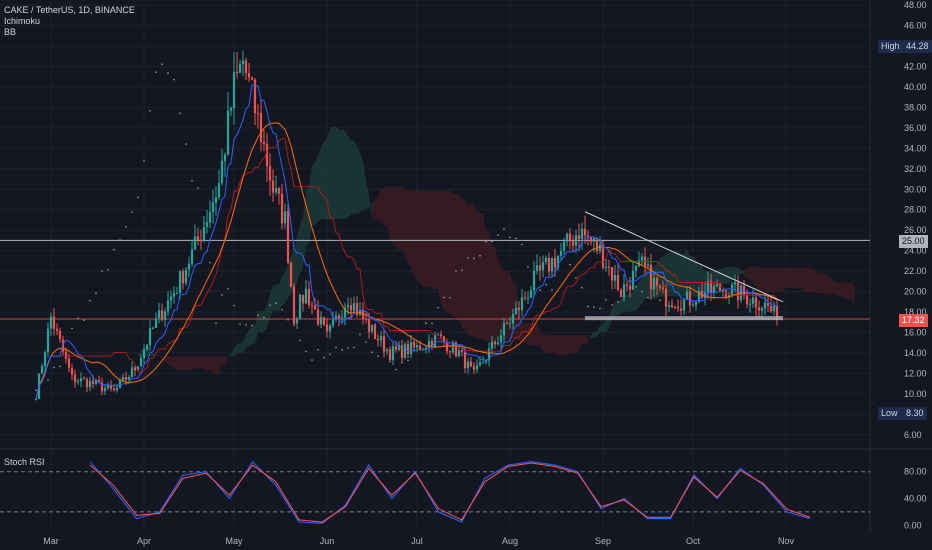  I want to click on y-tick-label: 18.00, so click(915, 312).